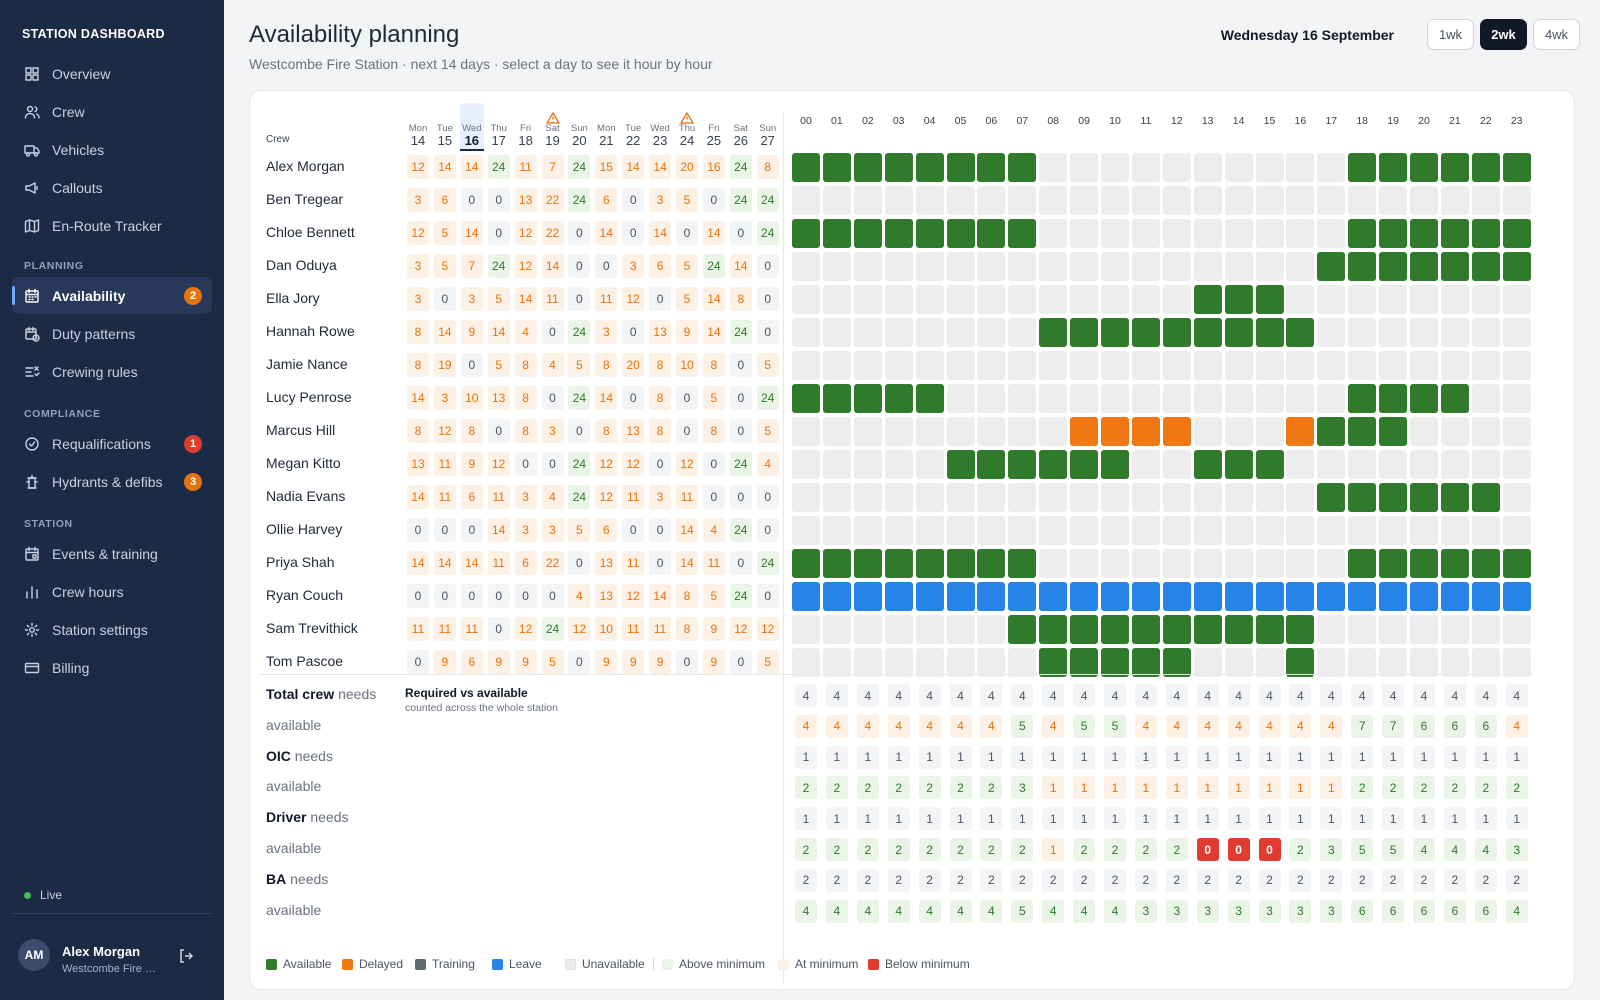  What do you see at coordinates (660, 266) in the screenshot?
I see `day-hours-count: 6` at bounding box center [660, 266].